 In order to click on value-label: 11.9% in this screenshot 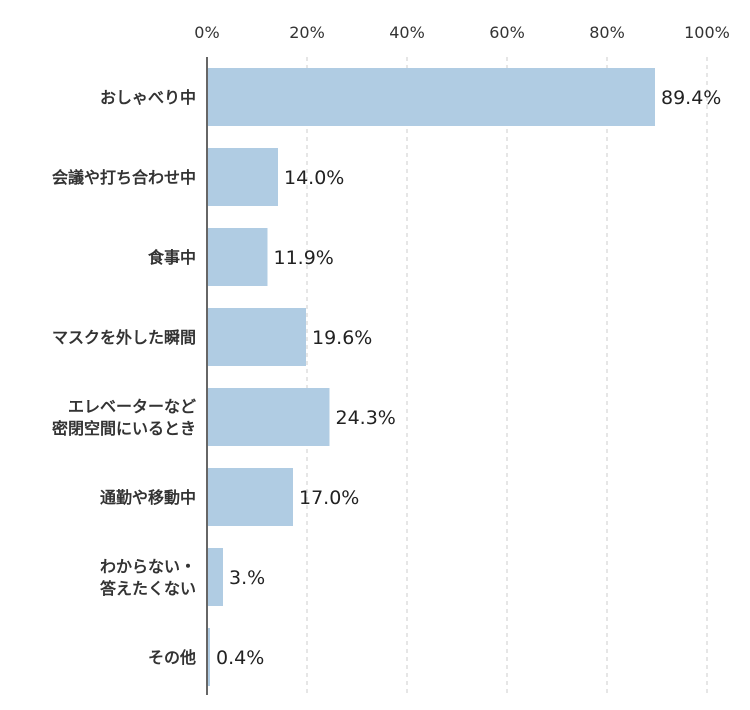, I will do `click(304, 258)`.